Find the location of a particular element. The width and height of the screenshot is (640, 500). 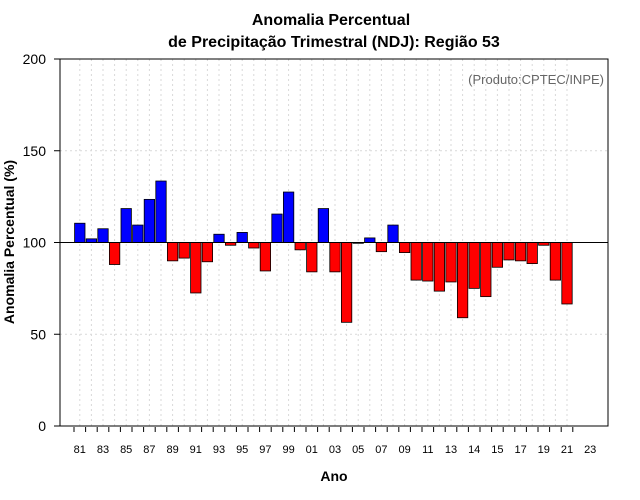

bar-2013 is located at coordinates (451, 262).